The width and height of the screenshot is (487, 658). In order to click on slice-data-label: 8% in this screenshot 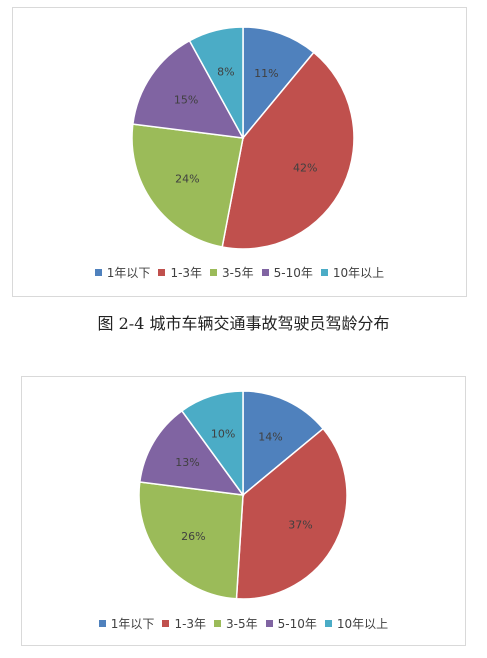, I will do `click(225, 71)`.